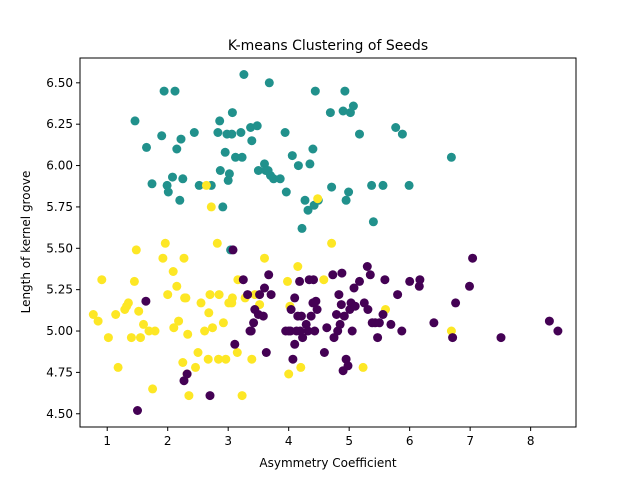 The height and width of the screenshot is (480, 640). I want to click on x-tick-label: 8, so click(531, 441).